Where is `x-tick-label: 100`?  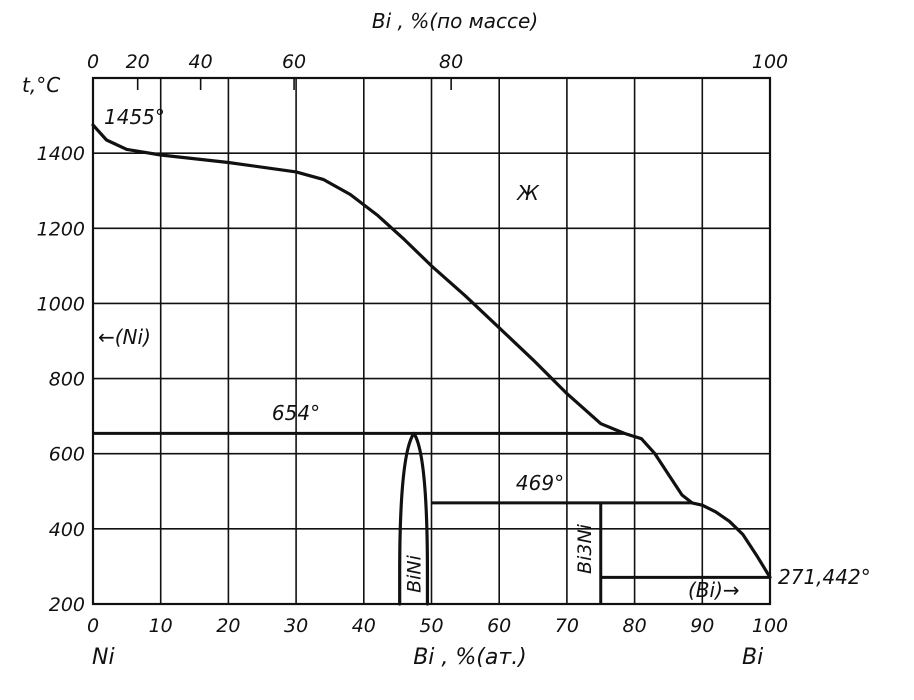 x-tick-label: 100 is located at coordinates (770, 626).